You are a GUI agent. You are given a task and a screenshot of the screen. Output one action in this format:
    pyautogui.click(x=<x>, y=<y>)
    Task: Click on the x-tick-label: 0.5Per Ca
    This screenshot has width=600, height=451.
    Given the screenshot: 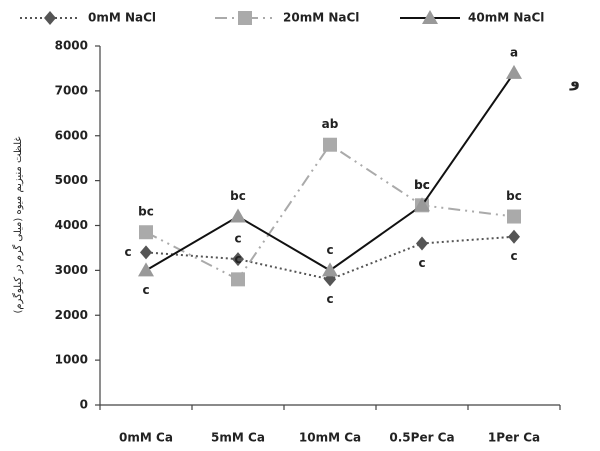 What is the action you would take?
    pyautogui.click(x=421, y=438)
    